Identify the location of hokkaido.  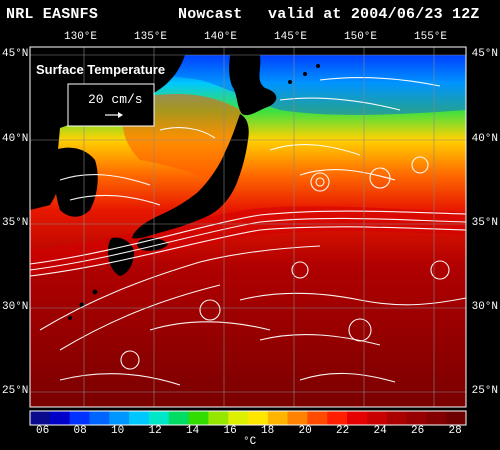
(253, 85).